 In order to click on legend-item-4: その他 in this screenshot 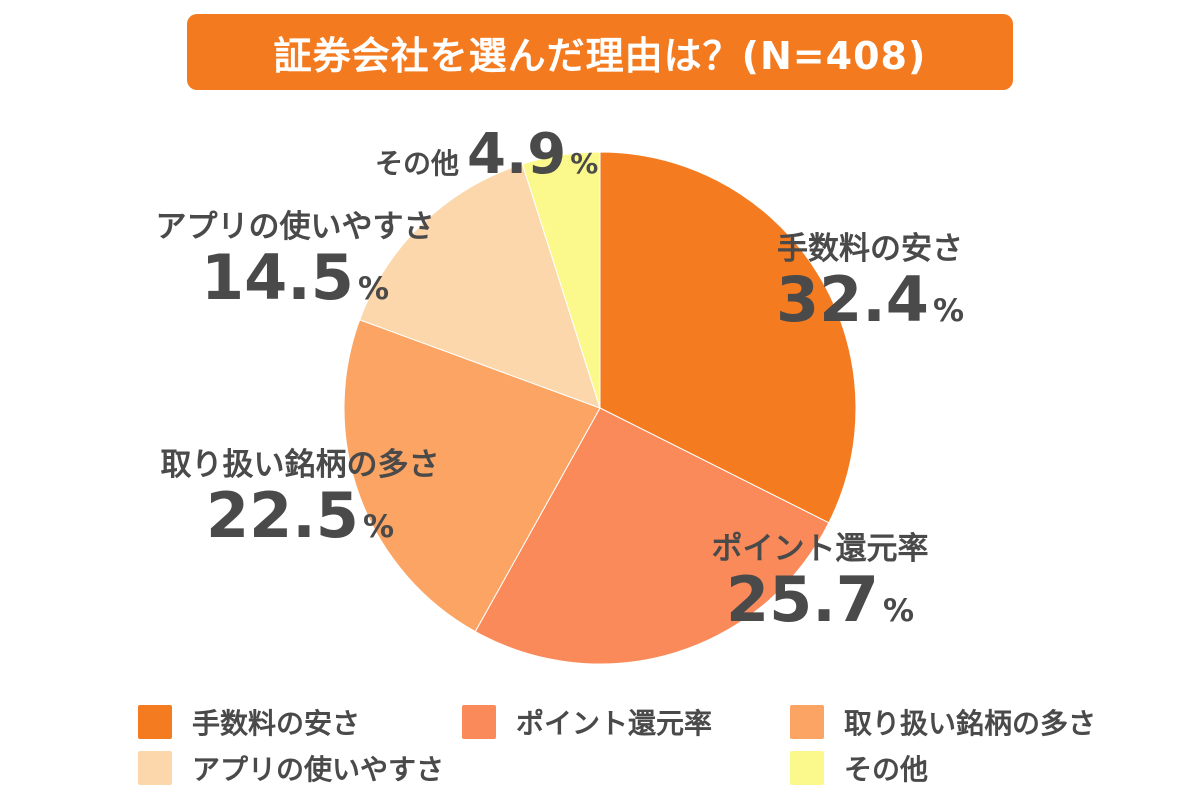, I will do `click(859, 768)`.